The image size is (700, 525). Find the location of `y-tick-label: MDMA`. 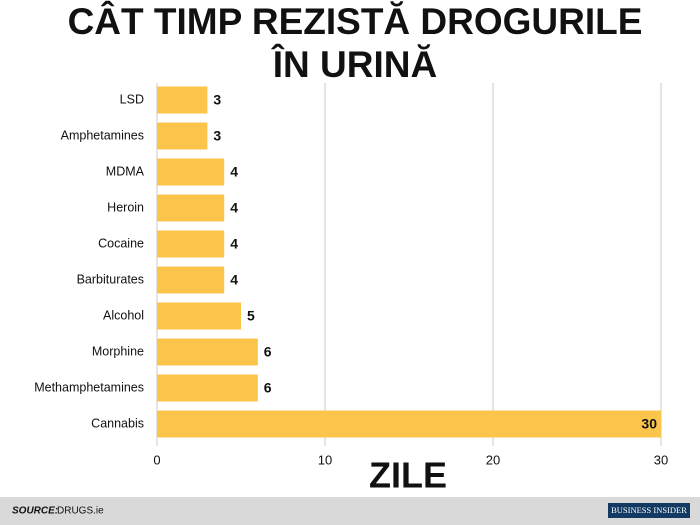

y-tick-label: MDMA is located at coordinates (125, 171).